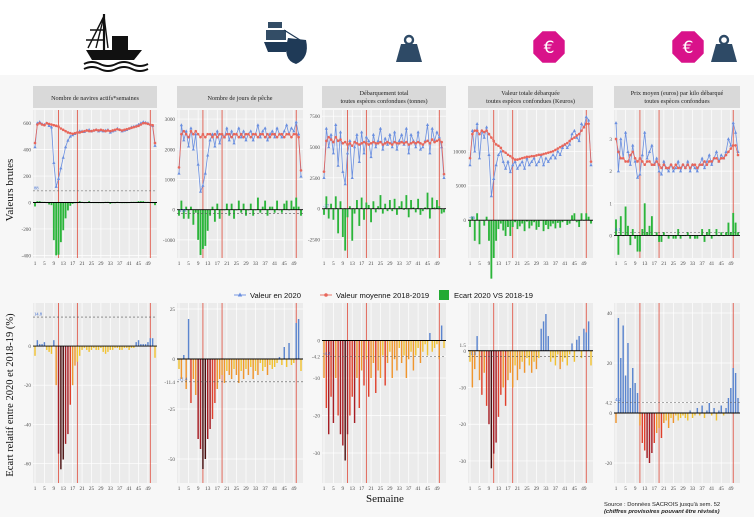  What do you see at coordinates (240, 294) in the screenshot?
I see `legend-triangle-icon` at bounding box center [240, 294].